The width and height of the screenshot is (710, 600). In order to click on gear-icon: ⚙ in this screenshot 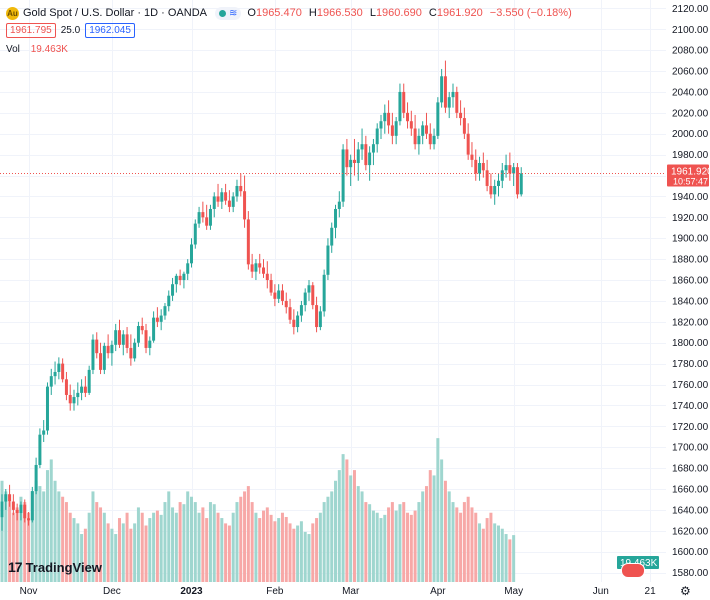, I will do `click(685, 591)`.